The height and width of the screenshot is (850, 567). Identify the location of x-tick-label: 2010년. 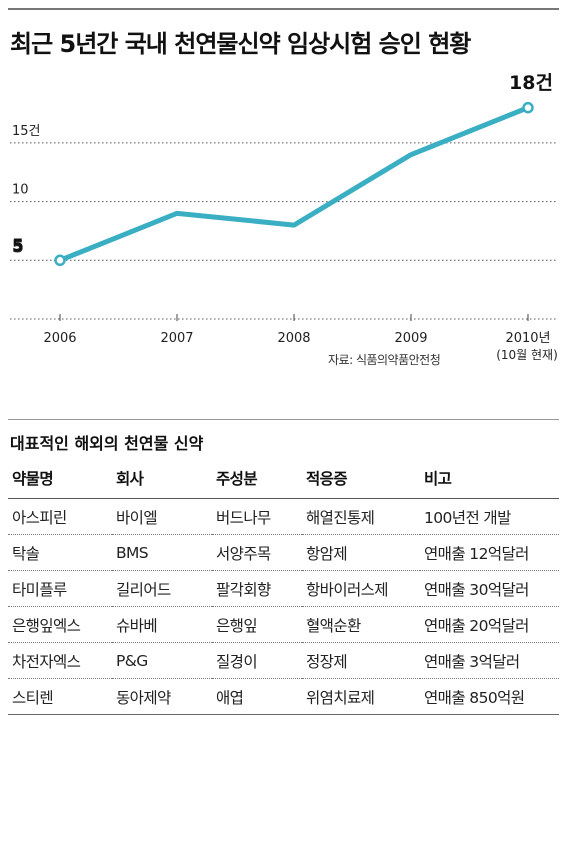
(527, 338).